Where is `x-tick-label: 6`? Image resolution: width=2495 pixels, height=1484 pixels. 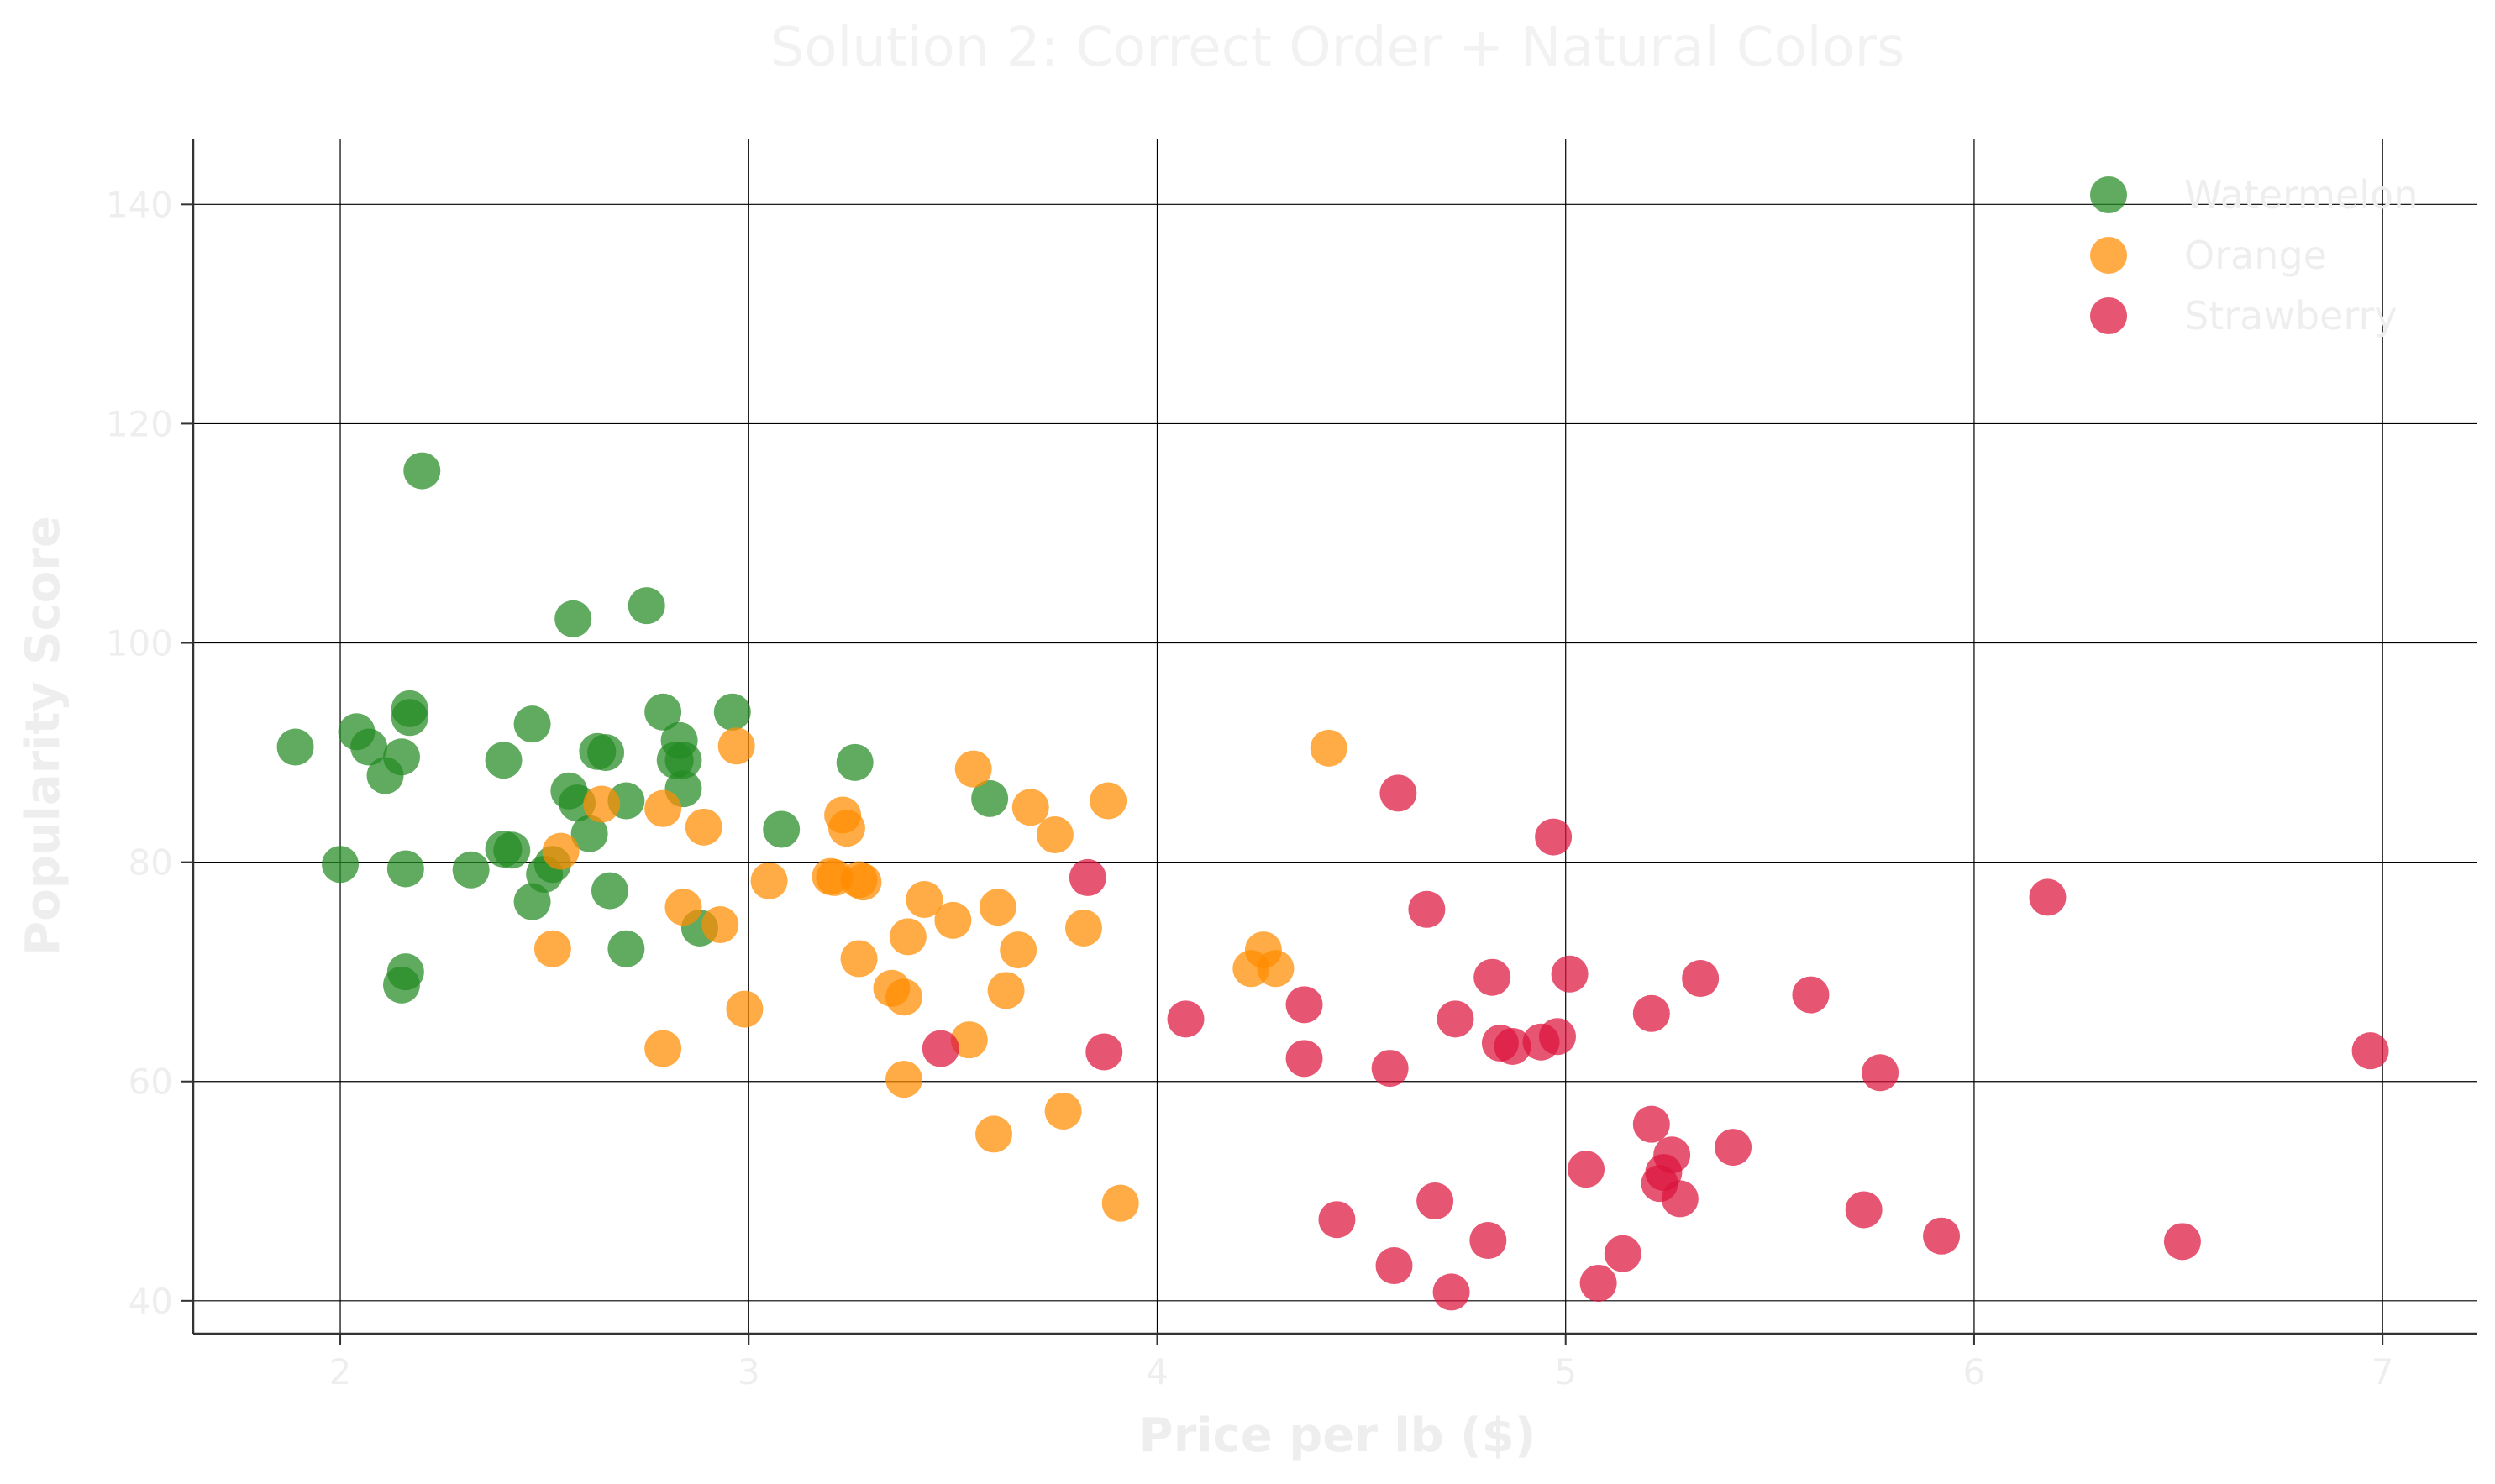 x-tick-label: 6 is located at coordinates (1974, 1372).